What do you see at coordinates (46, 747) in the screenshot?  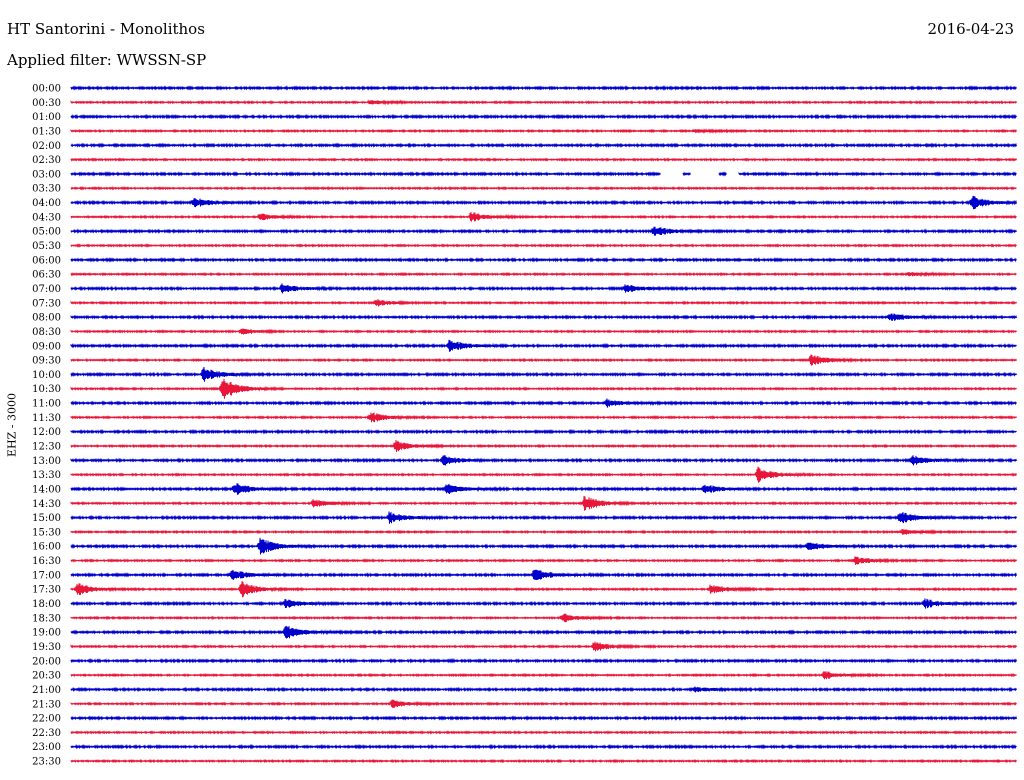 I see `time-tick-label: 23:00` at bounding box center [46, 747].